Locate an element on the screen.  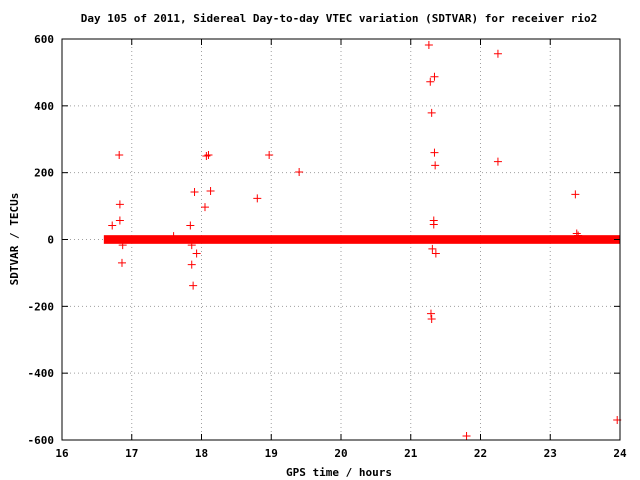
y-axis-label: SDTVAR / TECUs is located at coordinates (14, 239).